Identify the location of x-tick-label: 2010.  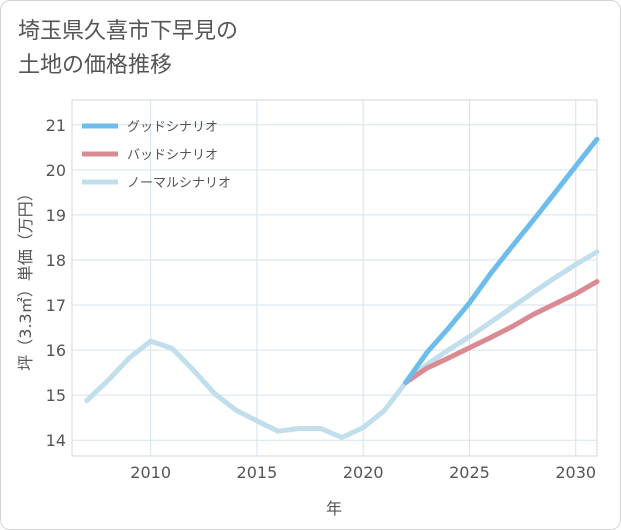
(150, 472).